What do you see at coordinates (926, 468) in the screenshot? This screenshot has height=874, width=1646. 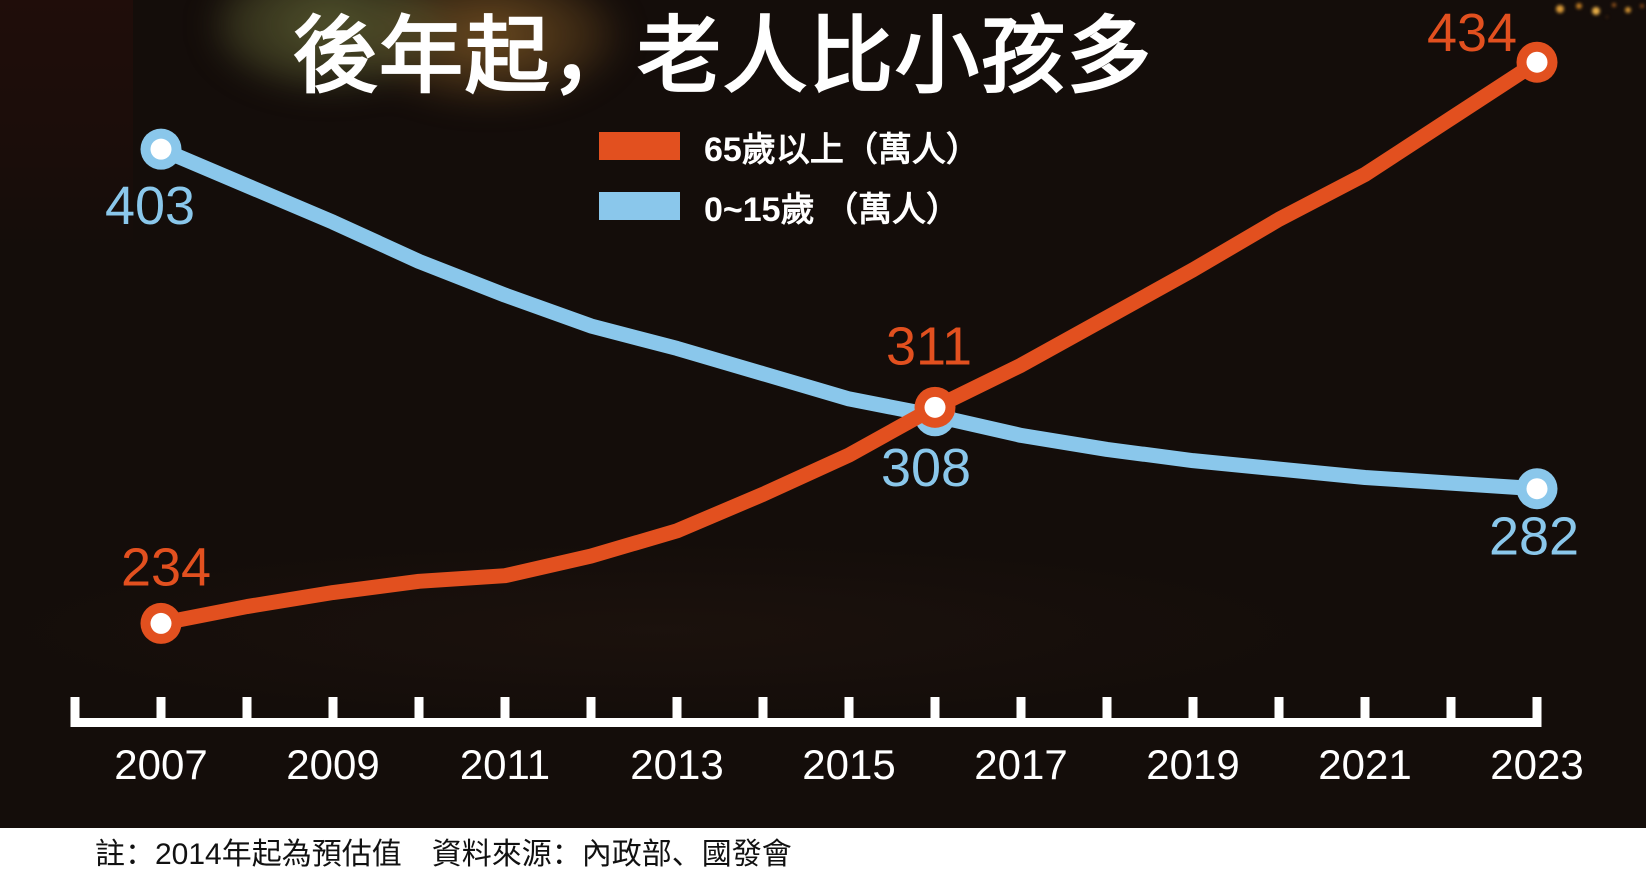 I see `value-label-children-2016: 308` at bounding box center [926, 468].